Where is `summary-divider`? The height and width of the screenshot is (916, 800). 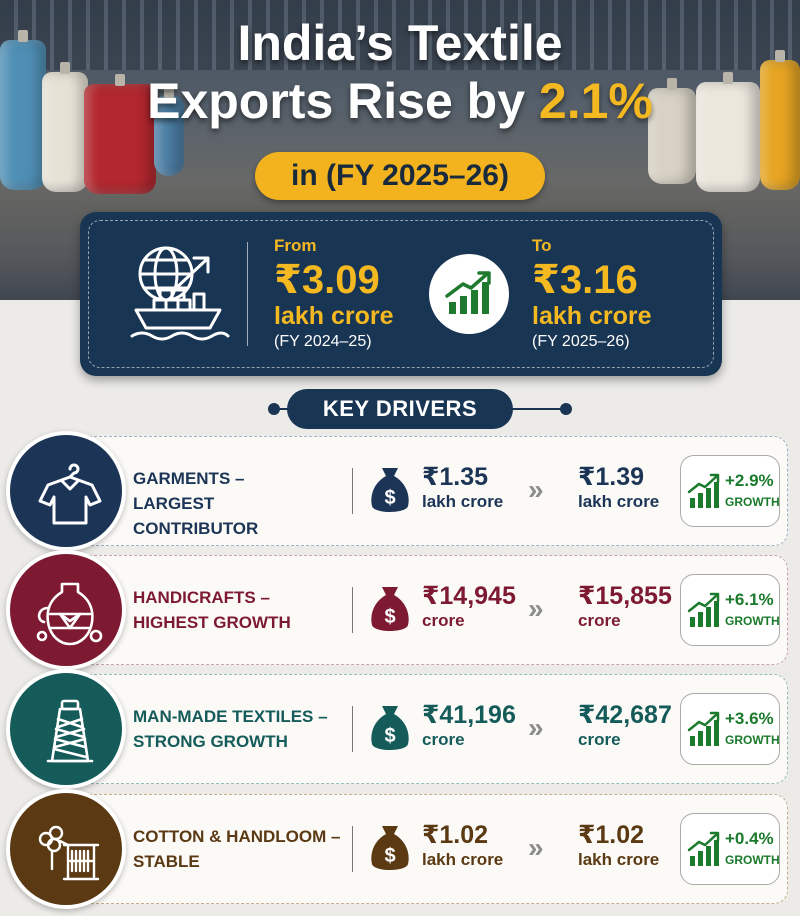
summary-divider is located at coordinates (247, 294).